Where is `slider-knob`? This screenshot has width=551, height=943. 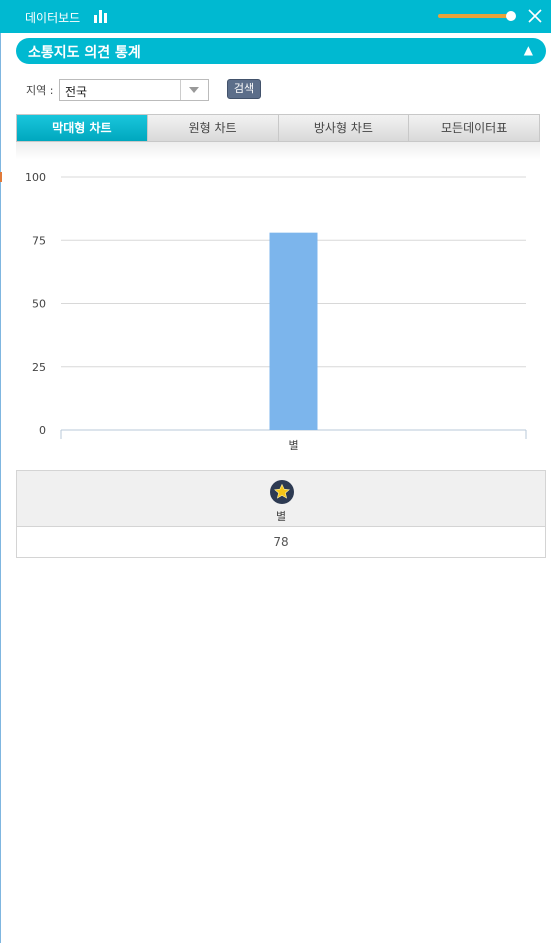 slider-knob is located at coordinates (511, 16).